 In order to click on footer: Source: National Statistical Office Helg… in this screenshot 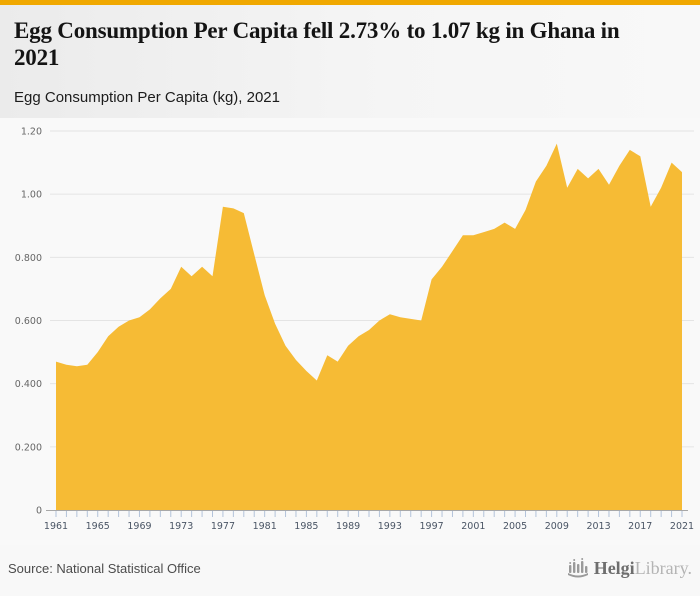, I will do `click(350, 570)`.